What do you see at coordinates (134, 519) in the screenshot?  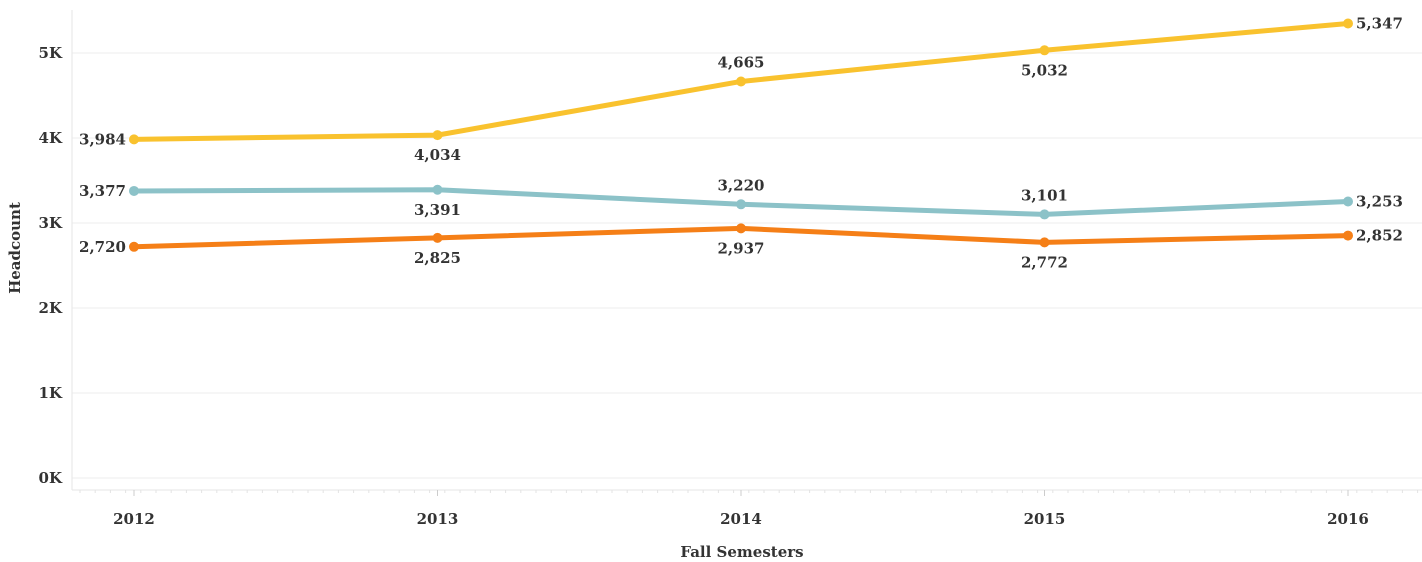 I see `x-tick-label: 2012` at bounding box center [134, 519].